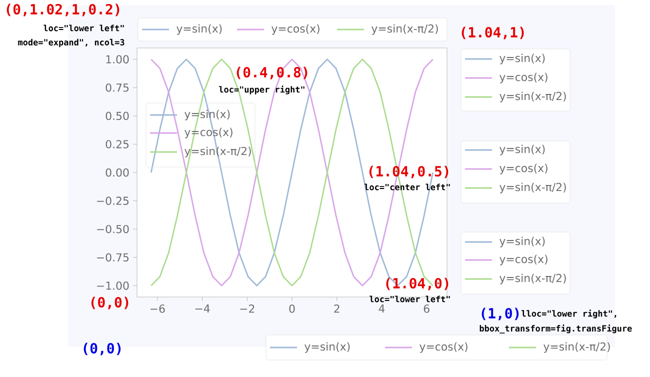  I want to click on x-tick-label: 6, so click(427, 308).